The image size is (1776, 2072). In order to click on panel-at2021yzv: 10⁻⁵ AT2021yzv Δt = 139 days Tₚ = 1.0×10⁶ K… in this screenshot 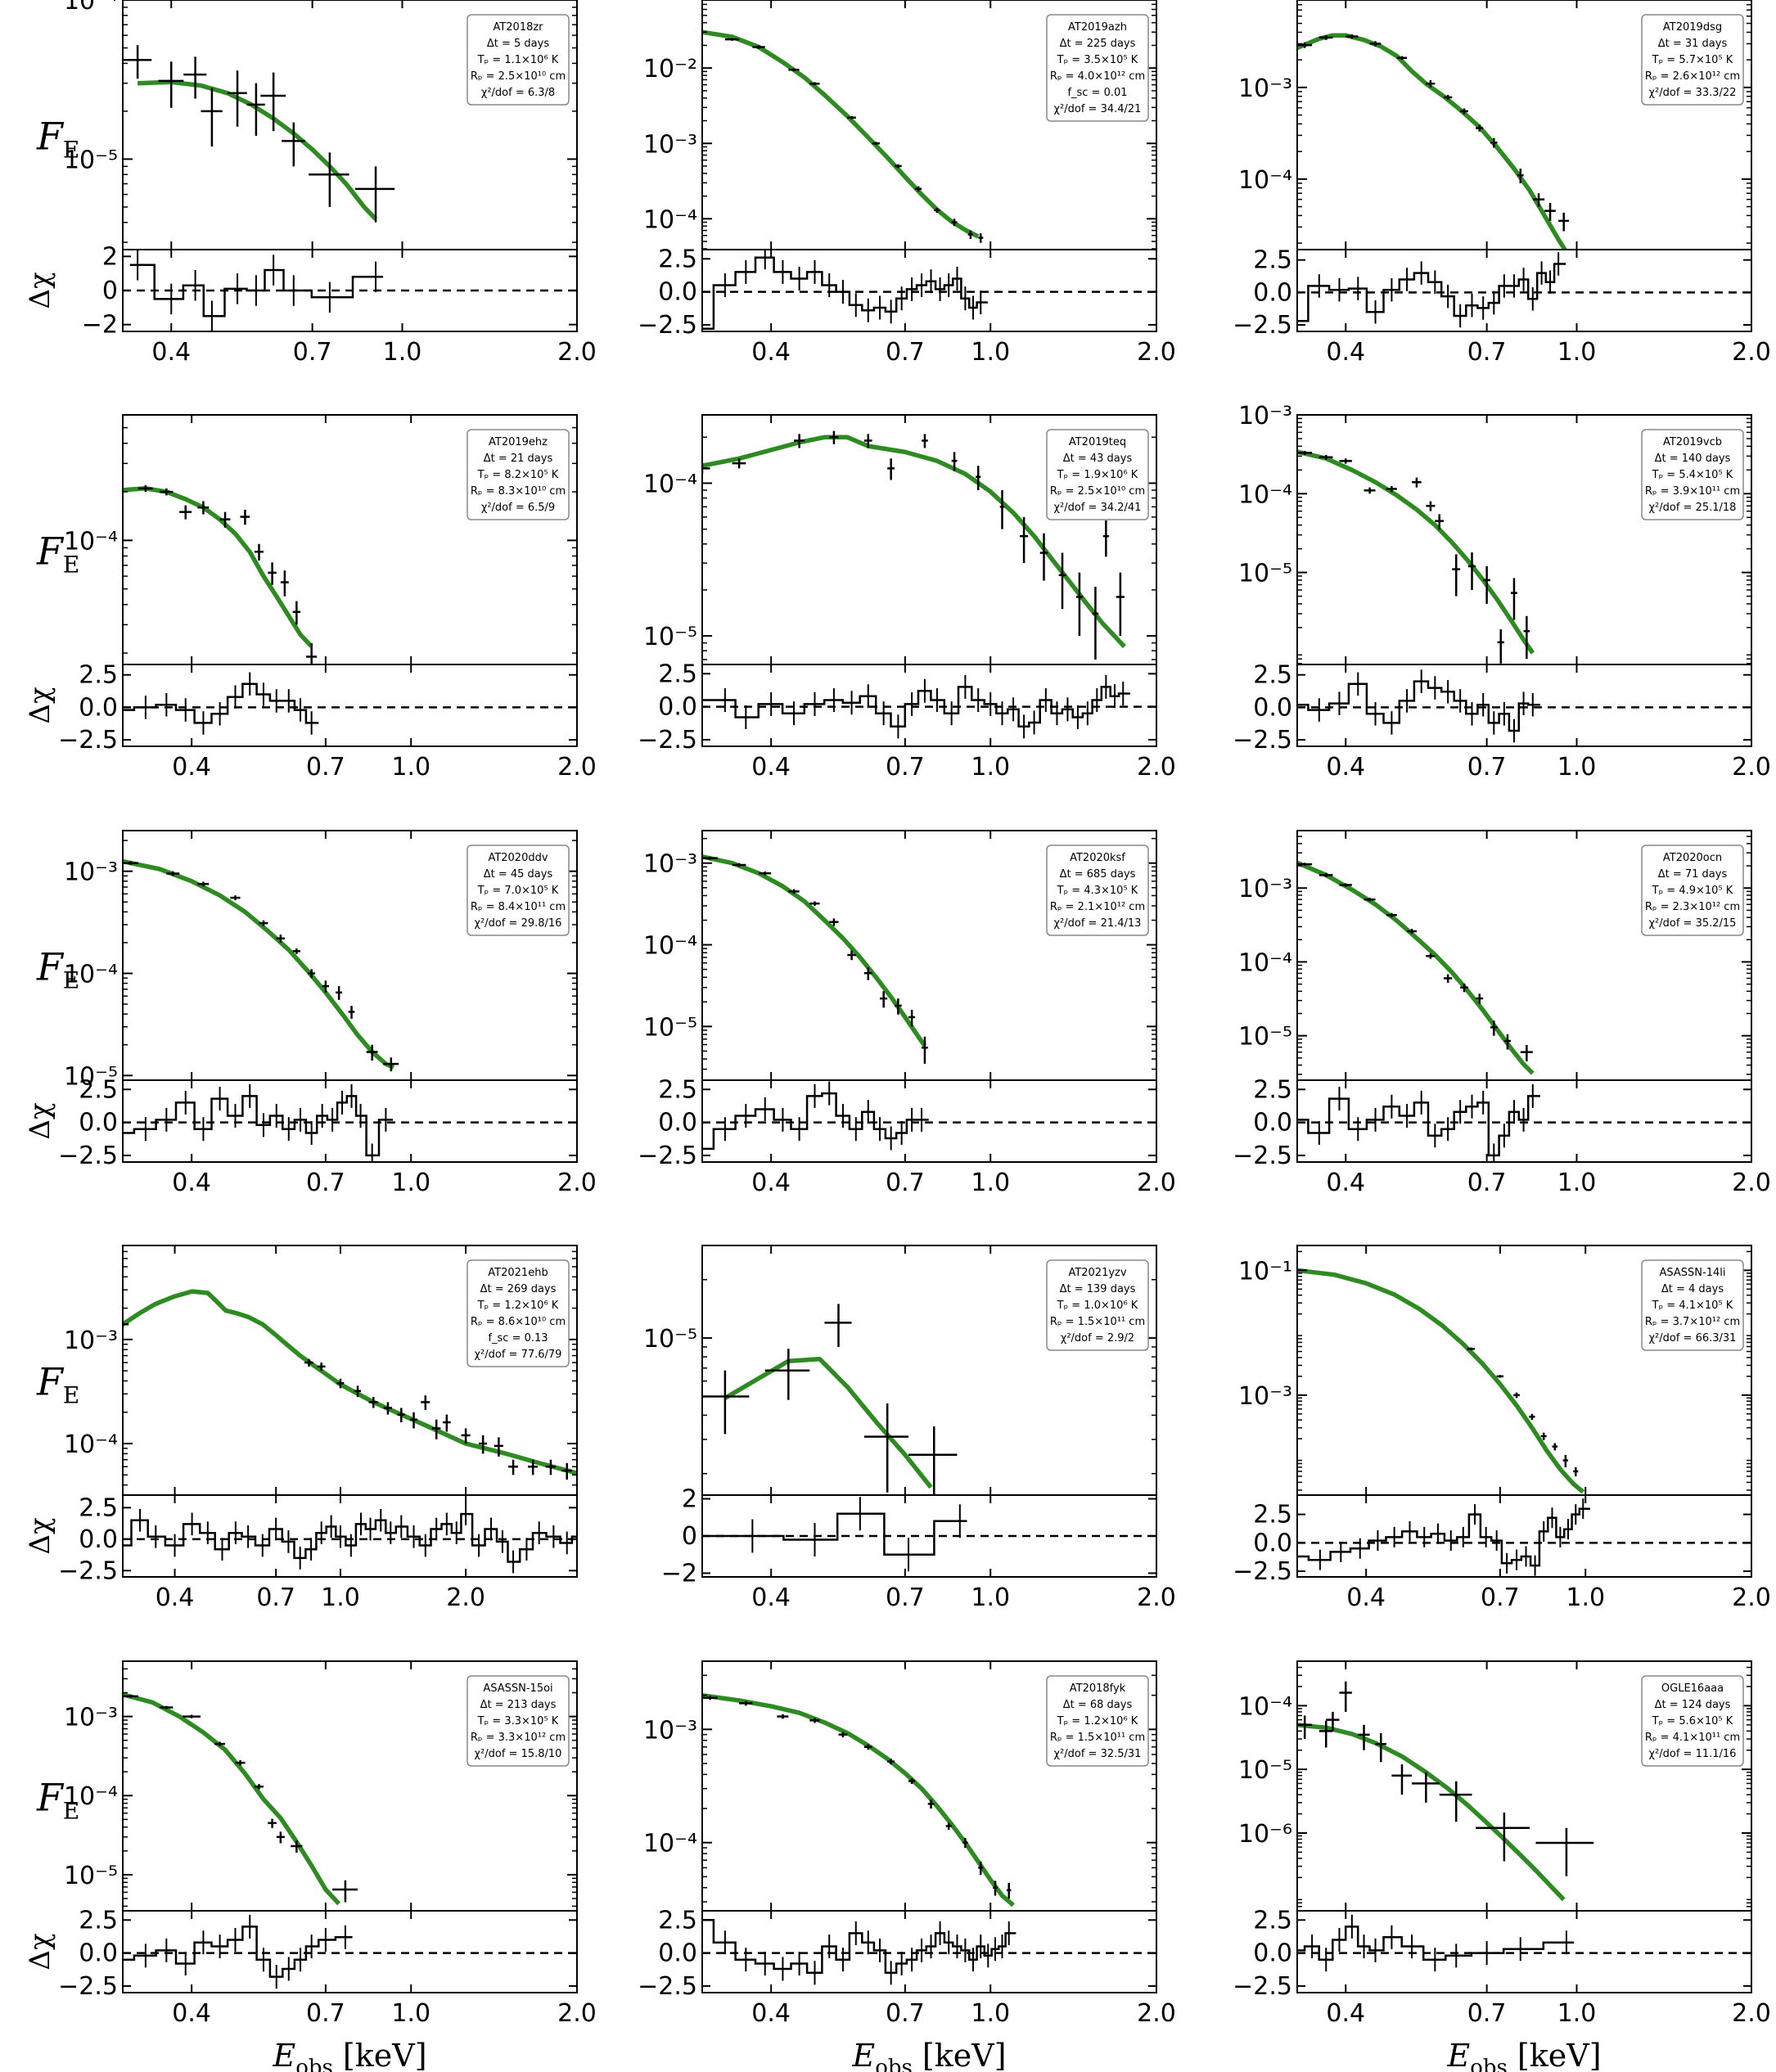, I will do `click(909, 1428)`.